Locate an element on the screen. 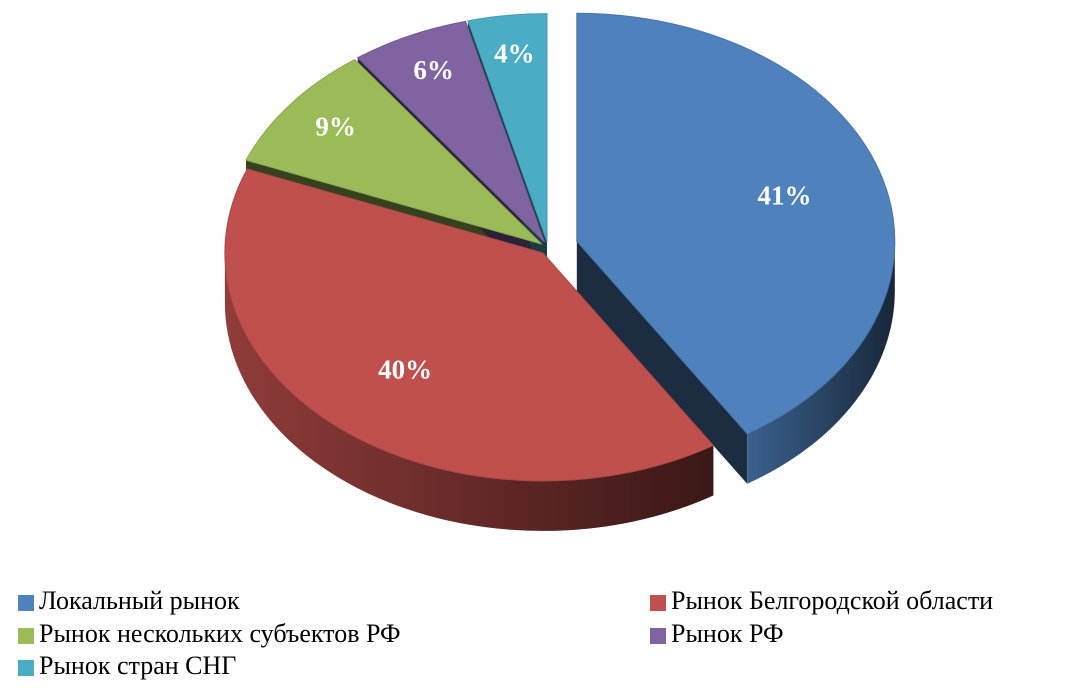 Image resolution: width=1067 pixels, height=688 pixels. data-label: 6% is located at coordinates (433, 70).